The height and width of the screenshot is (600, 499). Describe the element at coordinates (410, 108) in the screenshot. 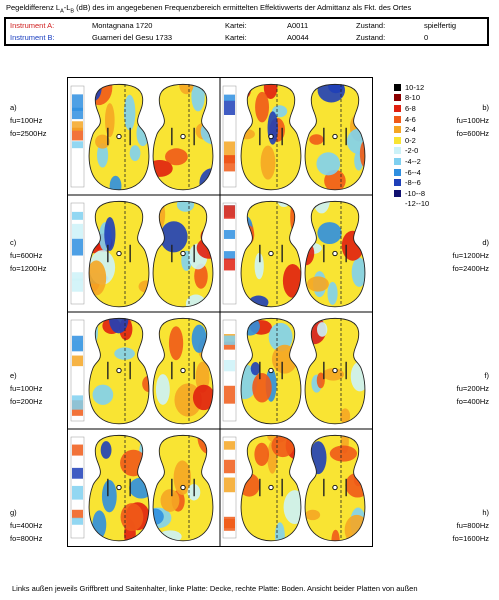

I see `legend-label: 6-8` at that location.